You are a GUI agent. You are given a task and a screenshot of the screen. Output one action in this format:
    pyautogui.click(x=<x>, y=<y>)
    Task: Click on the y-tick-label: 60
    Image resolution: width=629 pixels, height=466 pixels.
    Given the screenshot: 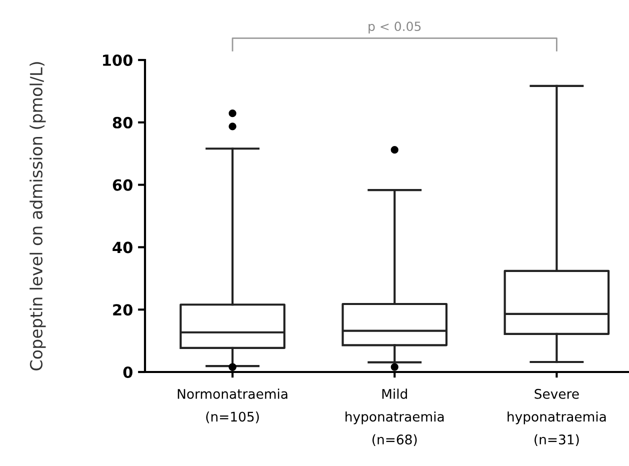 What is the action you would take?
    pyautogui.click(x=122, y=185)
    